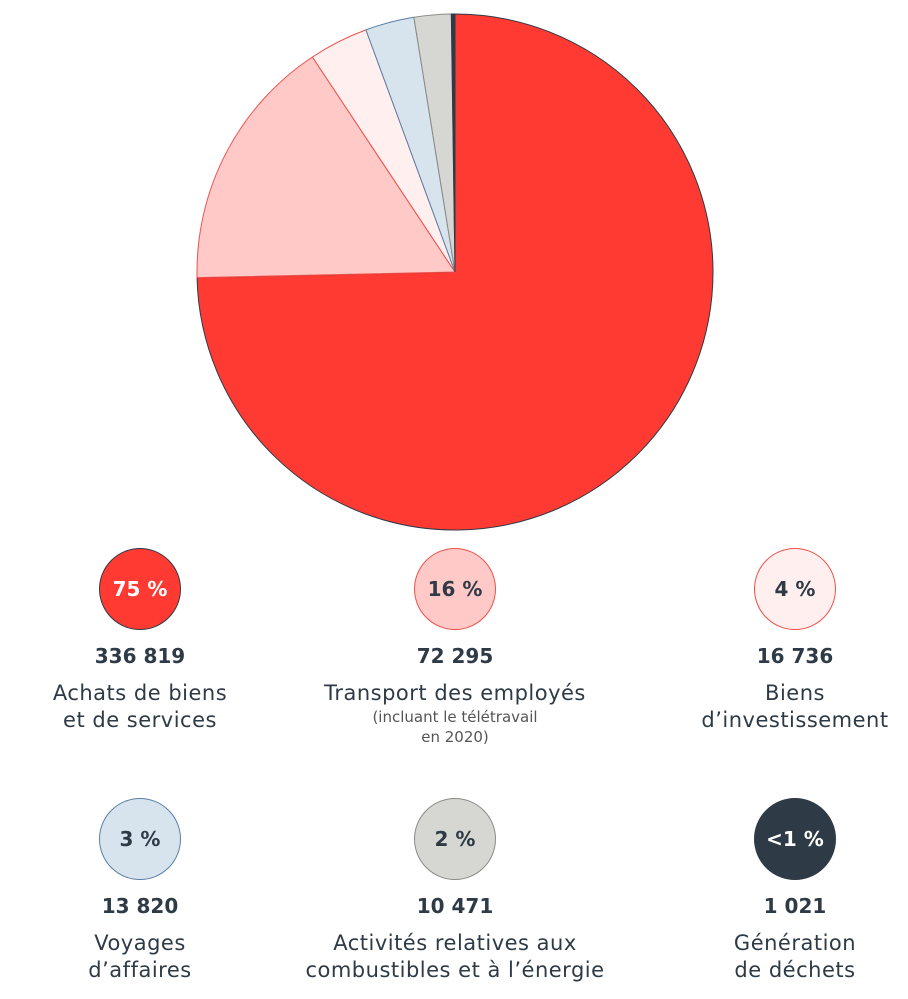  I want to click on value-label: 336 819, so click(140, 656).